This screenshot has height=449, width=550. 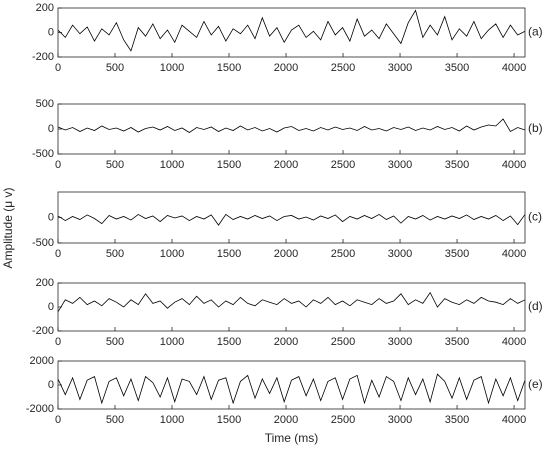 I want to click on panel-label: (e), so click(x=535, y=384).